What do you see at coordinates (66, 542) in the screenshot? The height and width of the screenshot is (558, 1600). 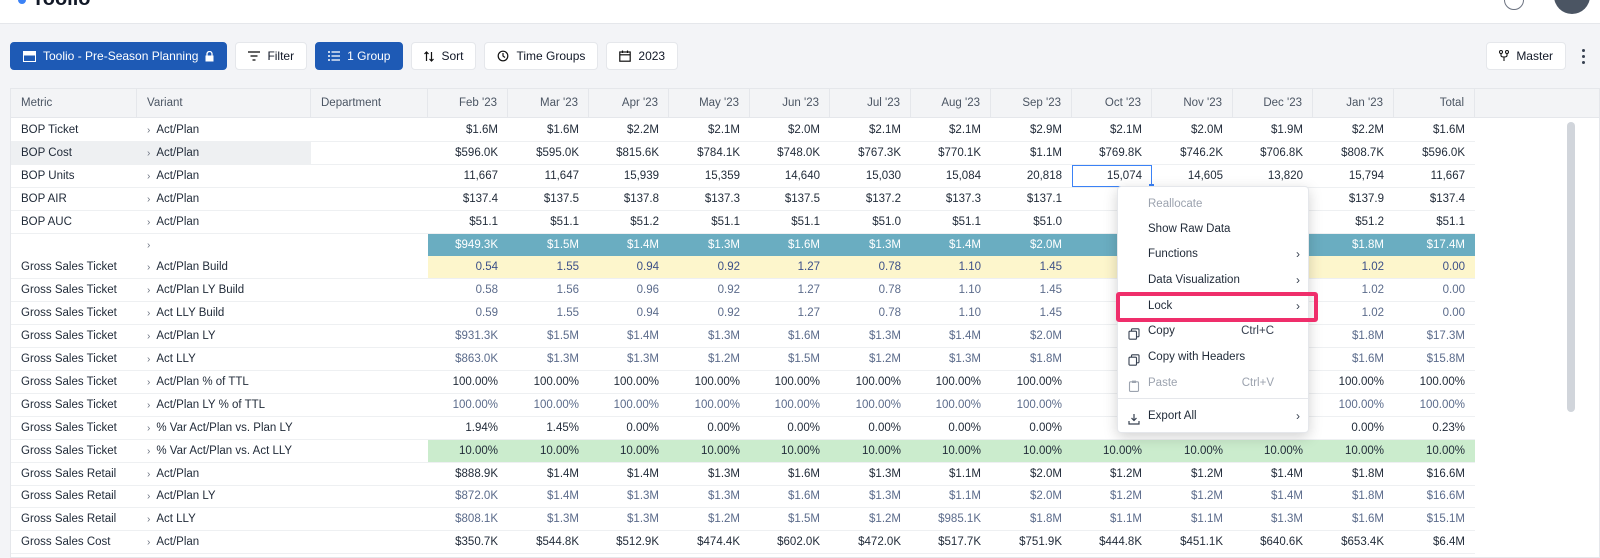 I see `metric-cell: Gross Sales Cost` at bounding box center [66, 542].